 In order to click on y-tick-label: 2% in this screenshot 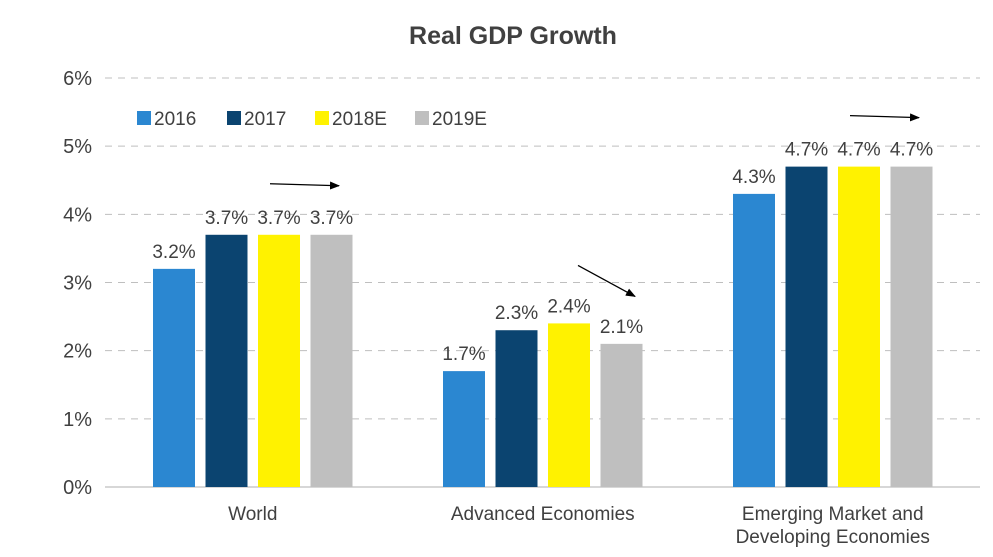, I will do `click(77, 352)`.